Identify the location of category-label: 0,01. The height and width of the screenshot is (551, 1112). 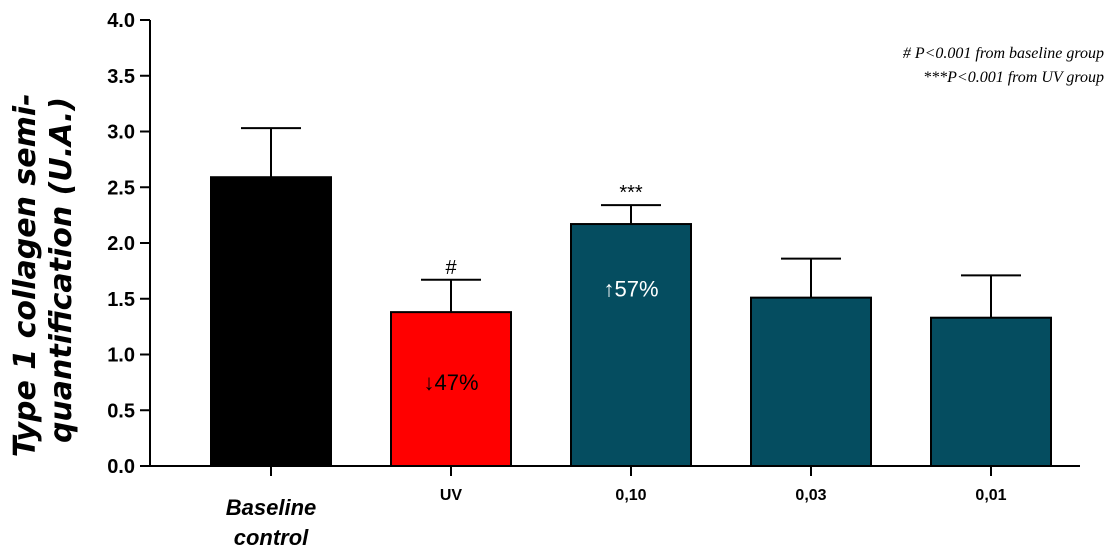
(990, 495).